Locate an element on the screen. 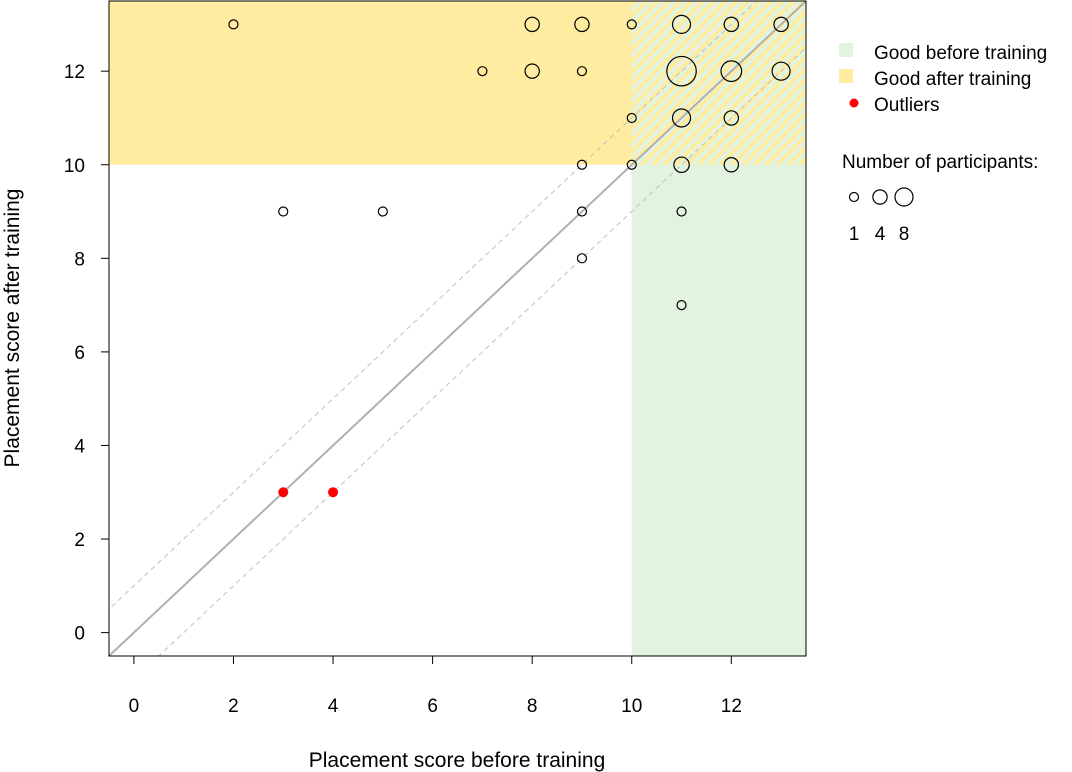  x-tick-label: 0 is located at coordinates (134, 706).